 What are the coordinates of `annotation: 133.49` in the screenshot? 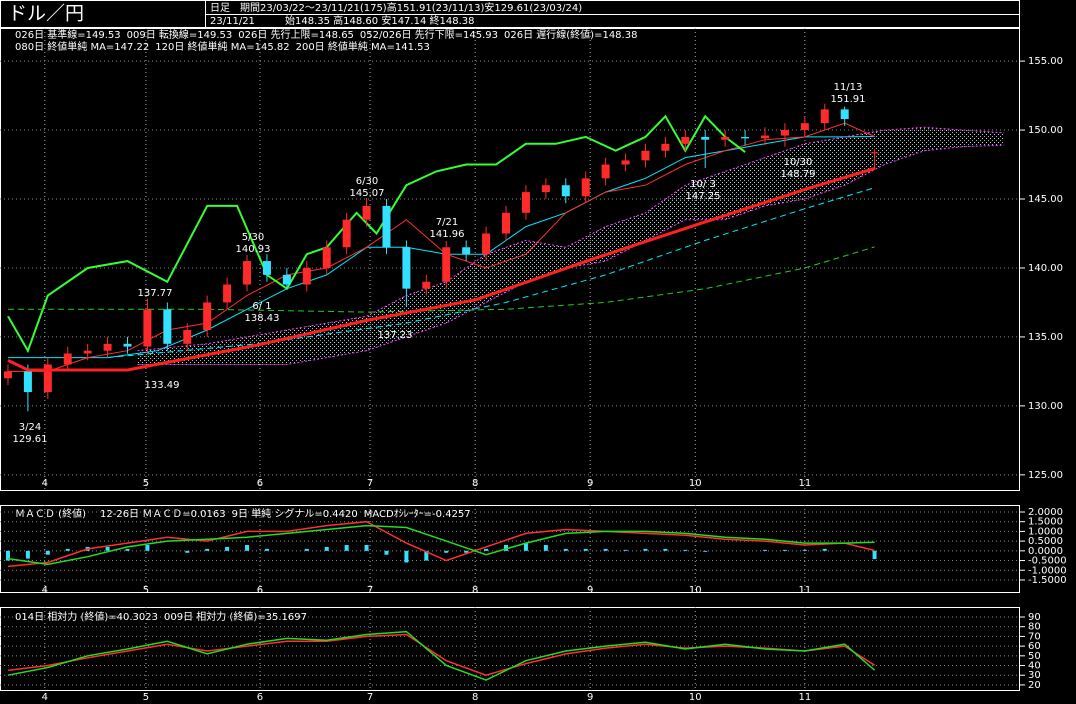 It's located at (162, 385).